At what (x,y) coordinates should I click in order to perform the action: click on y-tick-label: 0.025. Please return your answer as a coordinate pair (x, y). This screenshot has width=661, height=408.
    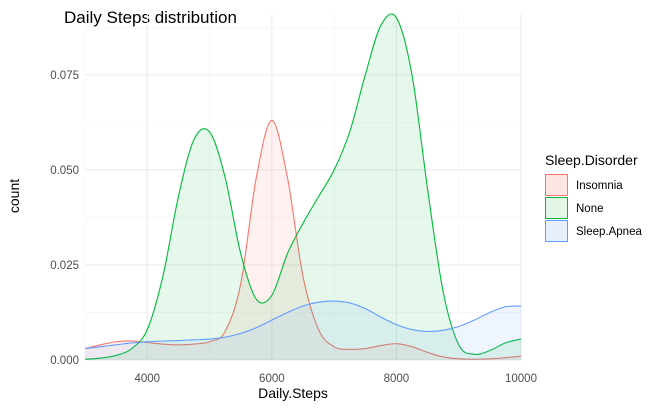
    Looking at the image, I should click on (64, 266).